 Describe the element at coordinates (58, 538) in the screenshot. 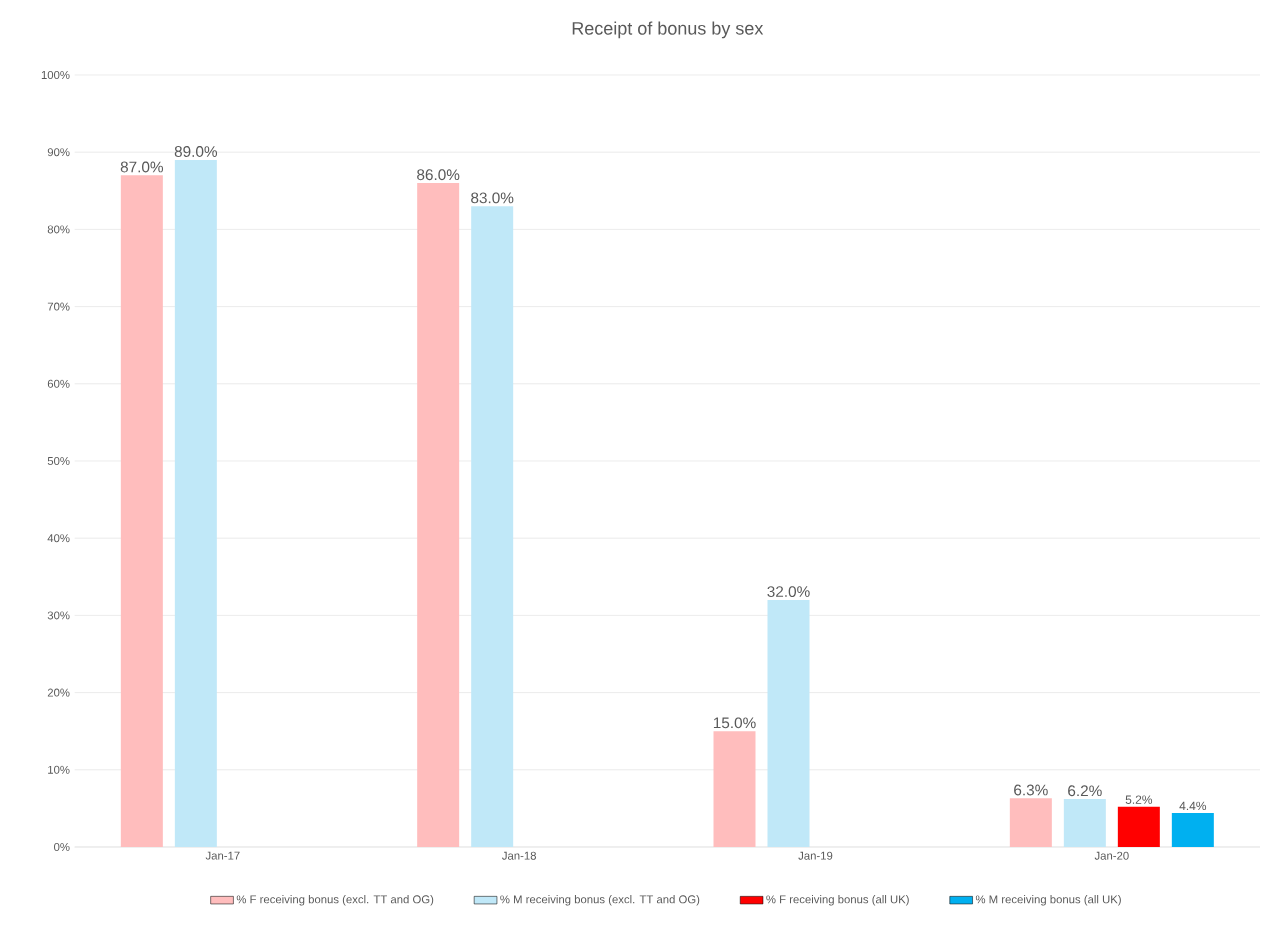

I see `y-tick-label: 40%` at that location.